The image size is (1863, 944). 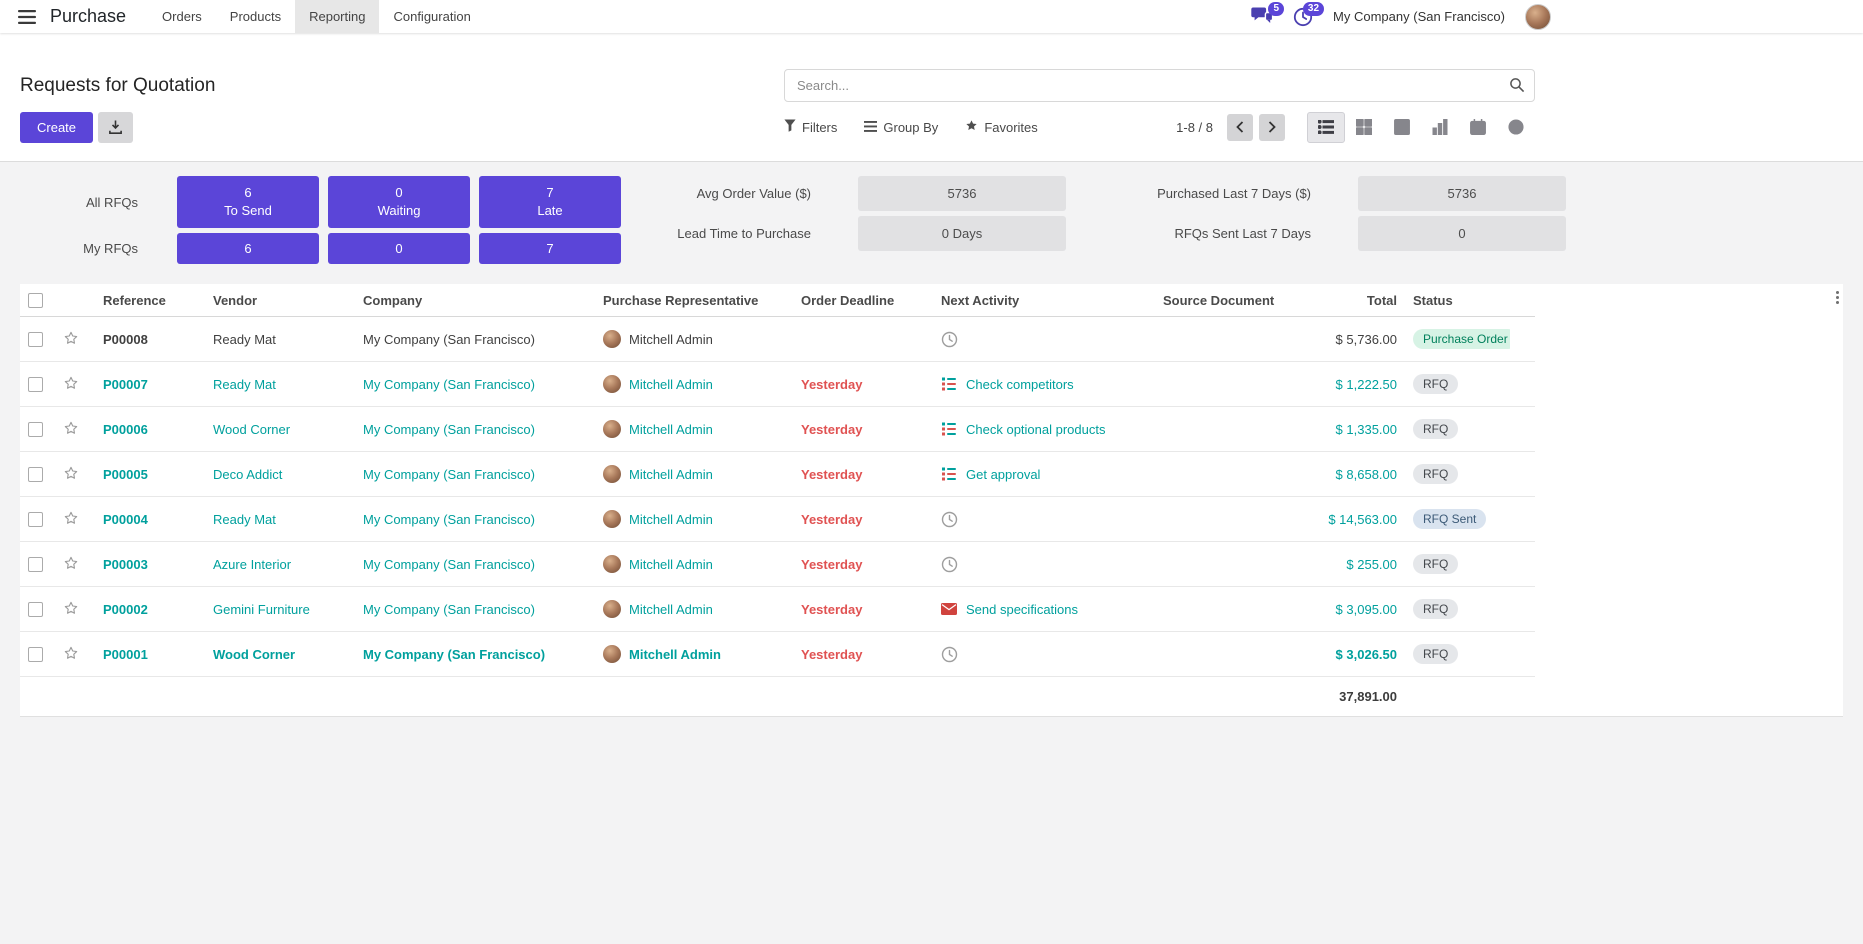 I want to click on activities-clock-icon: 32, so click(x=1309, y=14).